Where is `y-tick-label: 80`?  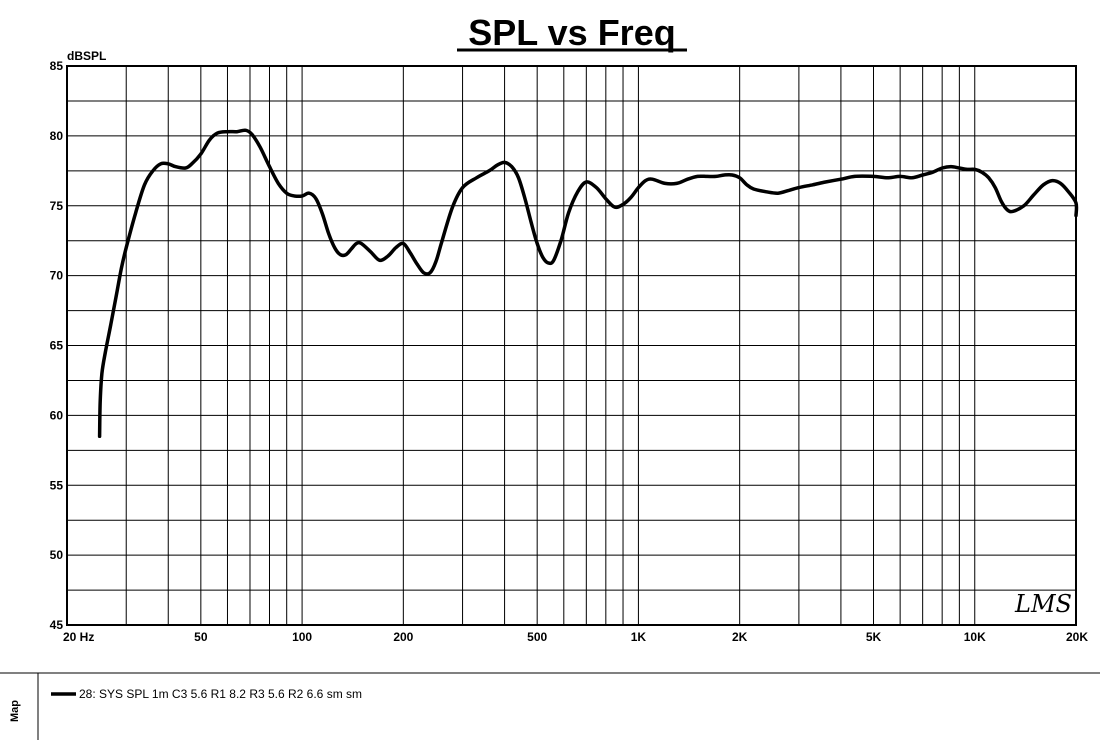 y-tick-label: 80 is located at coordinates (57, 136).